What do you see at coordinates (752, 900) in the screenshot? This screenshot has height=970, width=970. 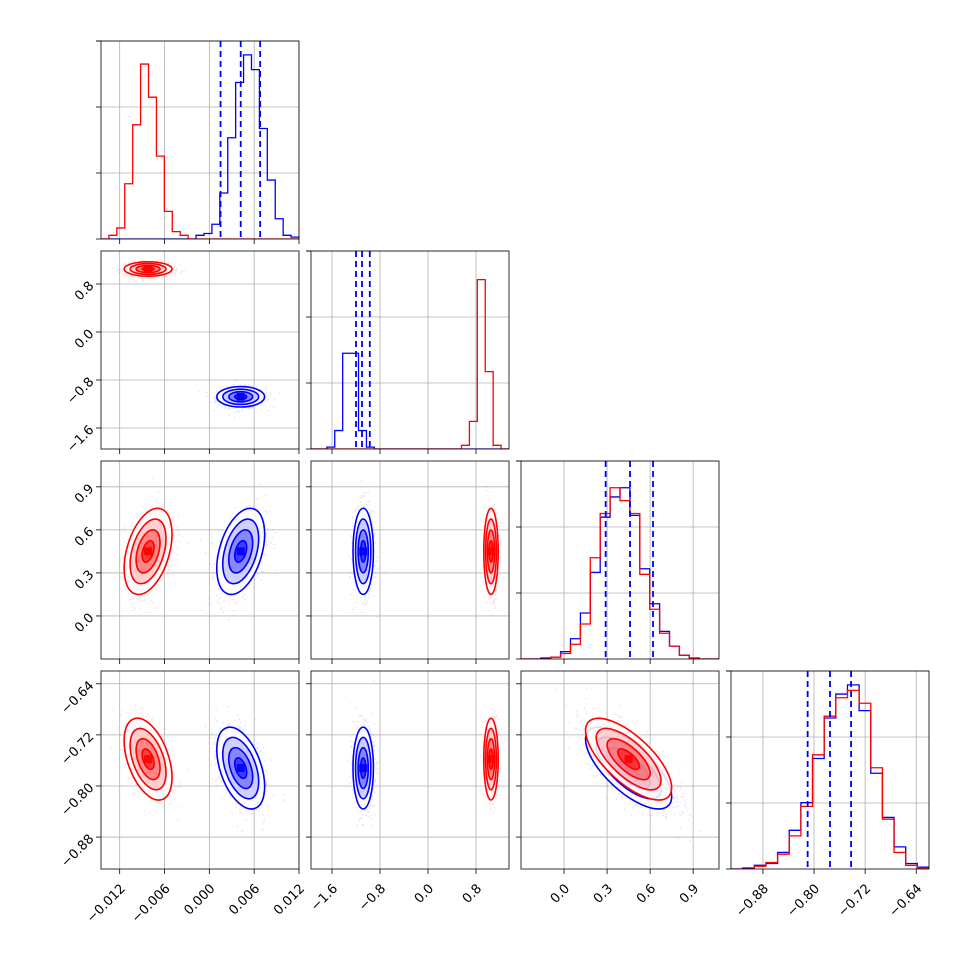 I see `x-tick-label: −0.88` at bounding box center [752, 900].